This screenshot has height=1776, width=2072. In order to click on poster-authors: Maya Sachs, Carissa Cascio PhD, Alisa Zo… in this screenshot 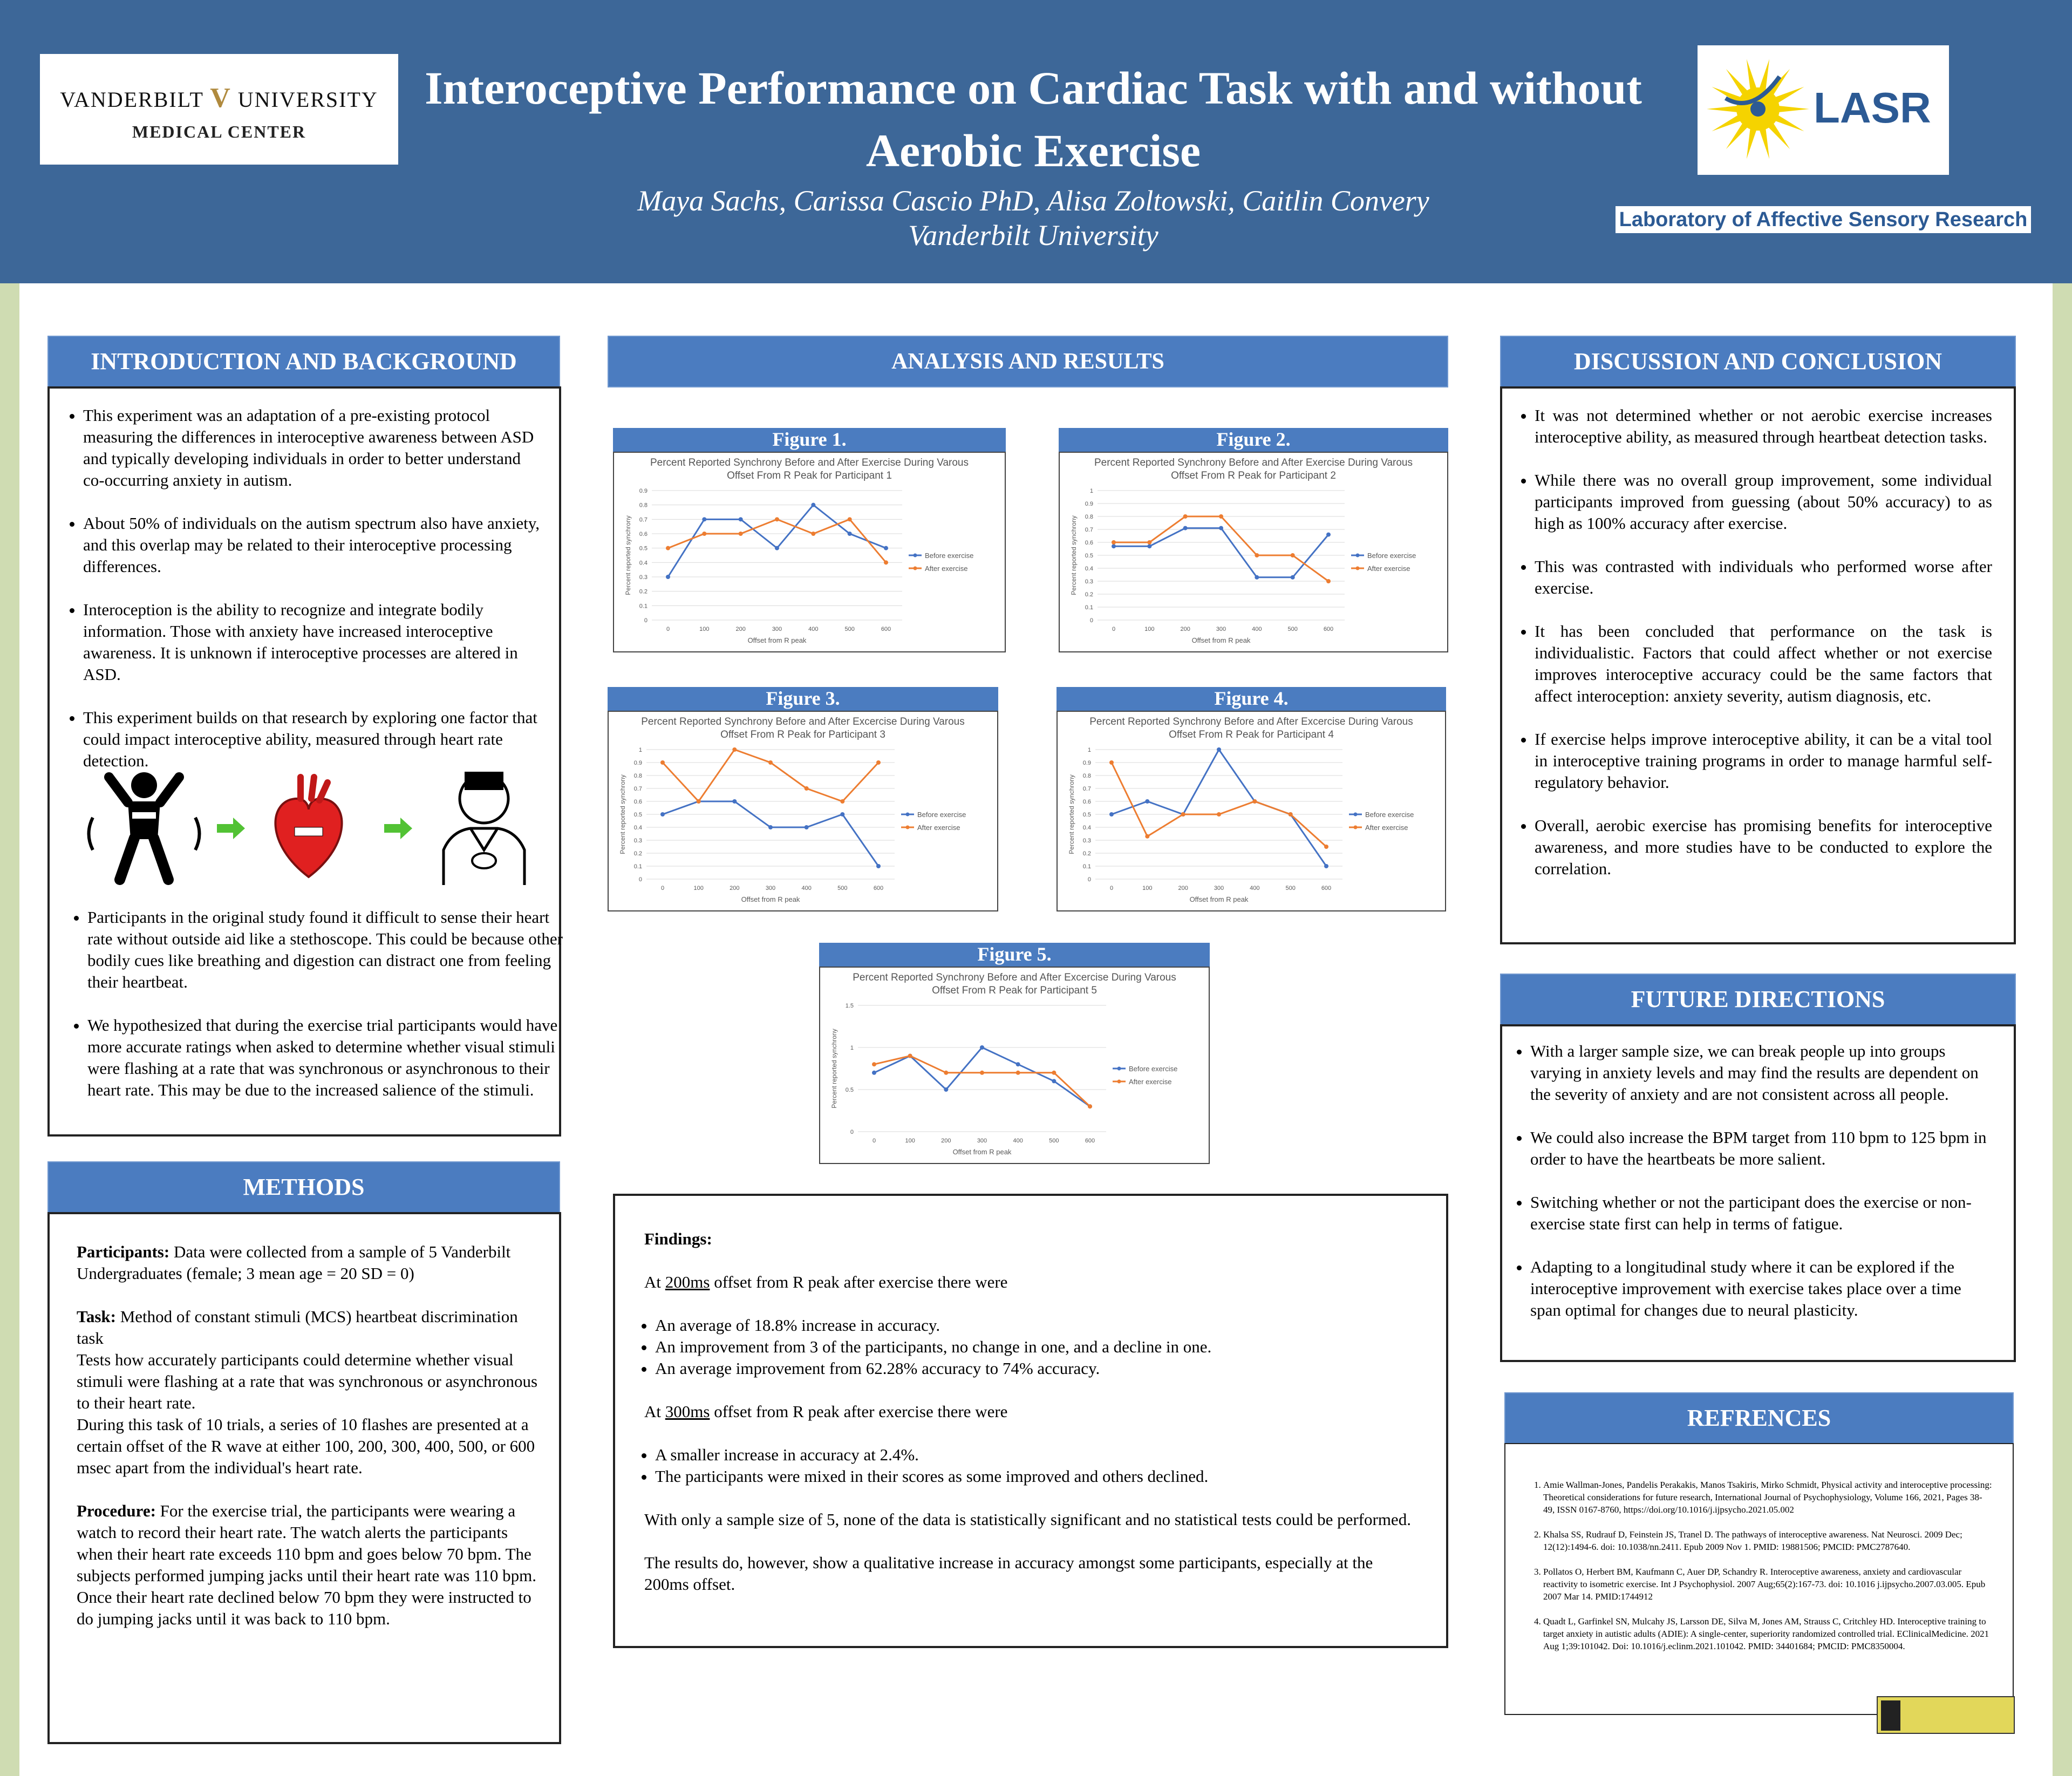, I will do `click(1033, 218)`.